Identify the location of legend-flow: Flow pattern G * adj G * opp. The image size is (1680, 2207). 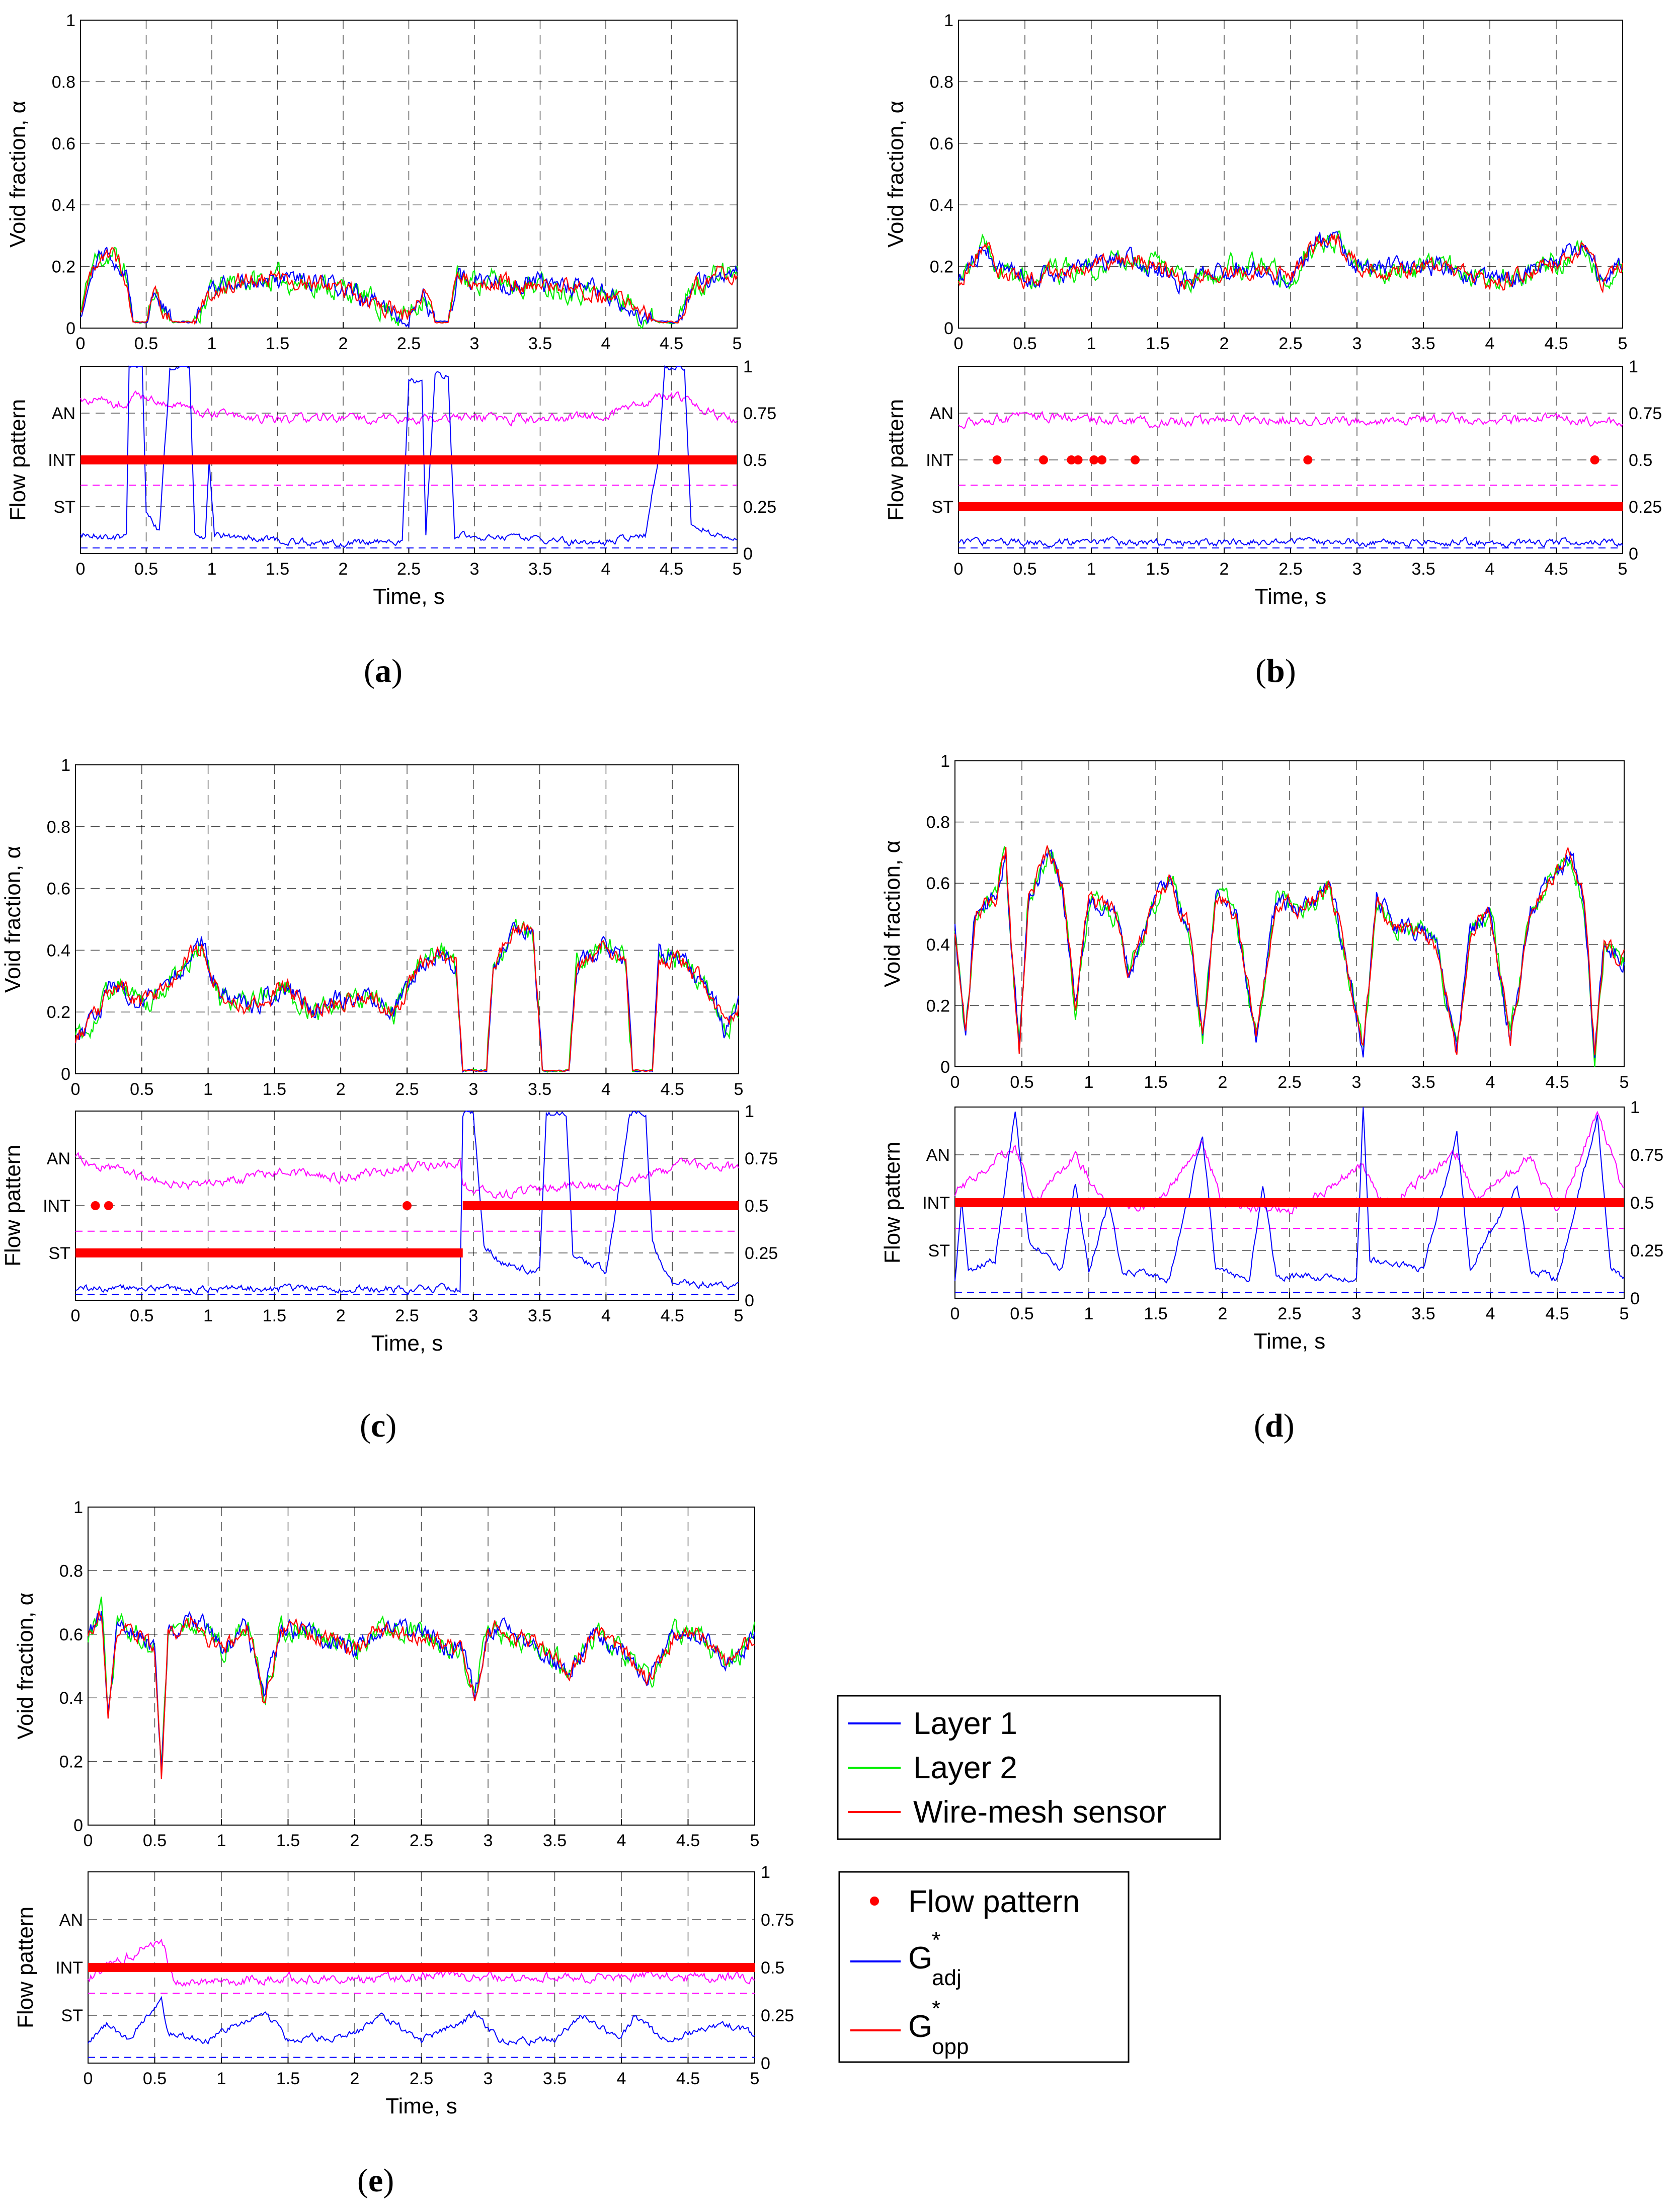
(984, 1967).